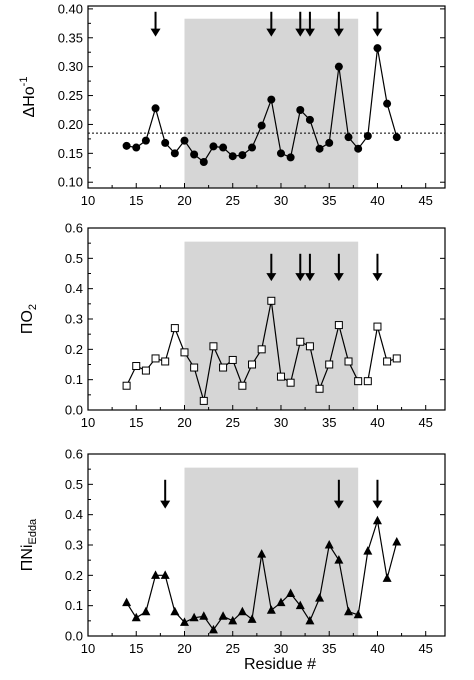 Image resolution: width=474 pixels, height=680 pixels. I want to click on y-tick-label: 0.6, so click(74, 228).